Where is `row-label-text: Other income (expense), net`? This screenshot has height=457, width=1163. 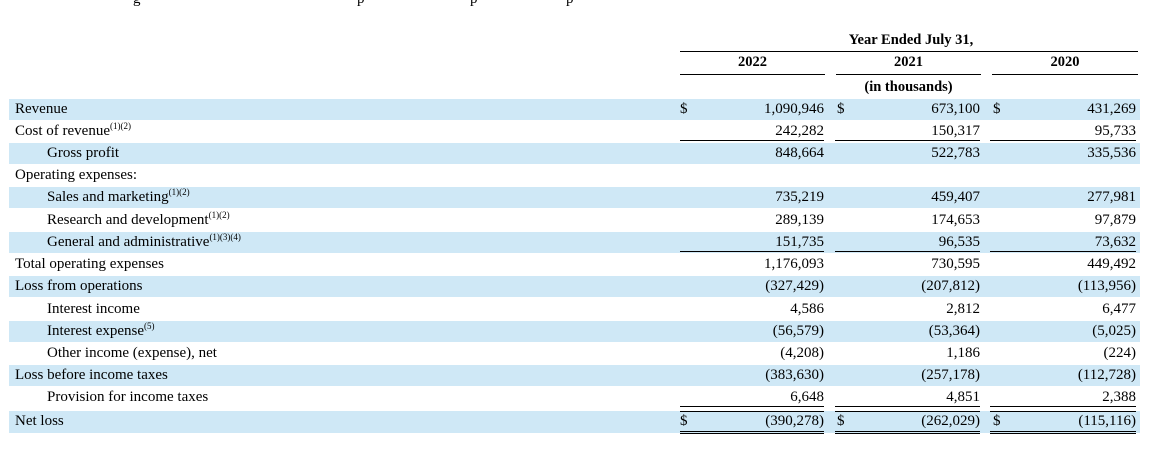 row-label-text: Other income (expense), net is located at coordinates (132, 353).